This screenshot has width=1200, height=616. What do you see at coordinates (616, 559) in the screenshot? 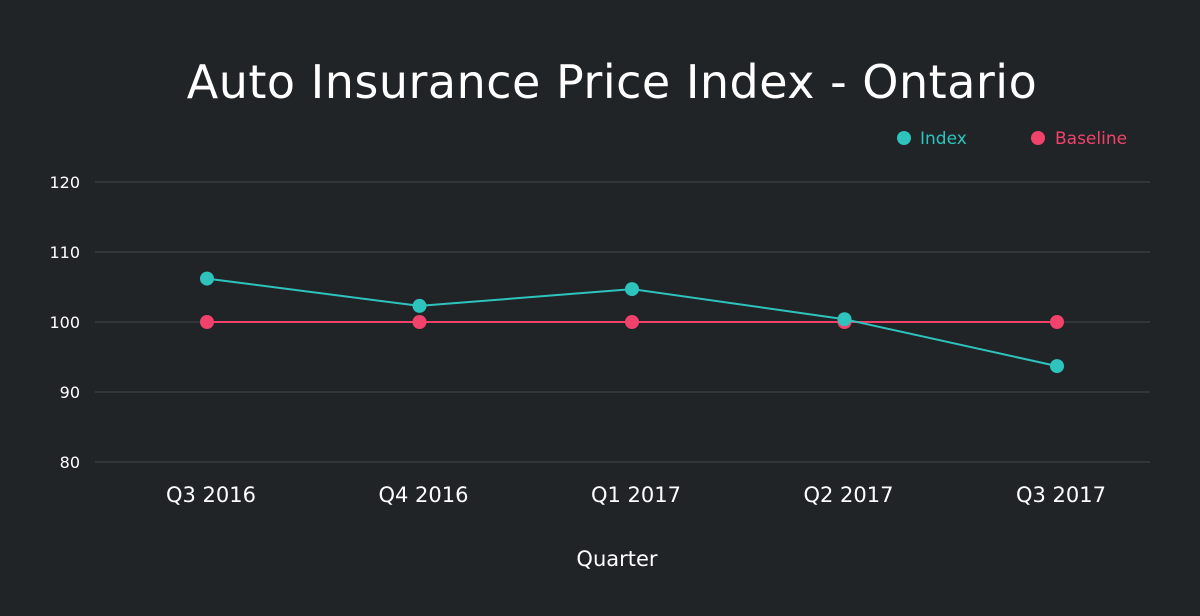
I see `x-axis-label: Quarter` at bounding box center [616, 559].